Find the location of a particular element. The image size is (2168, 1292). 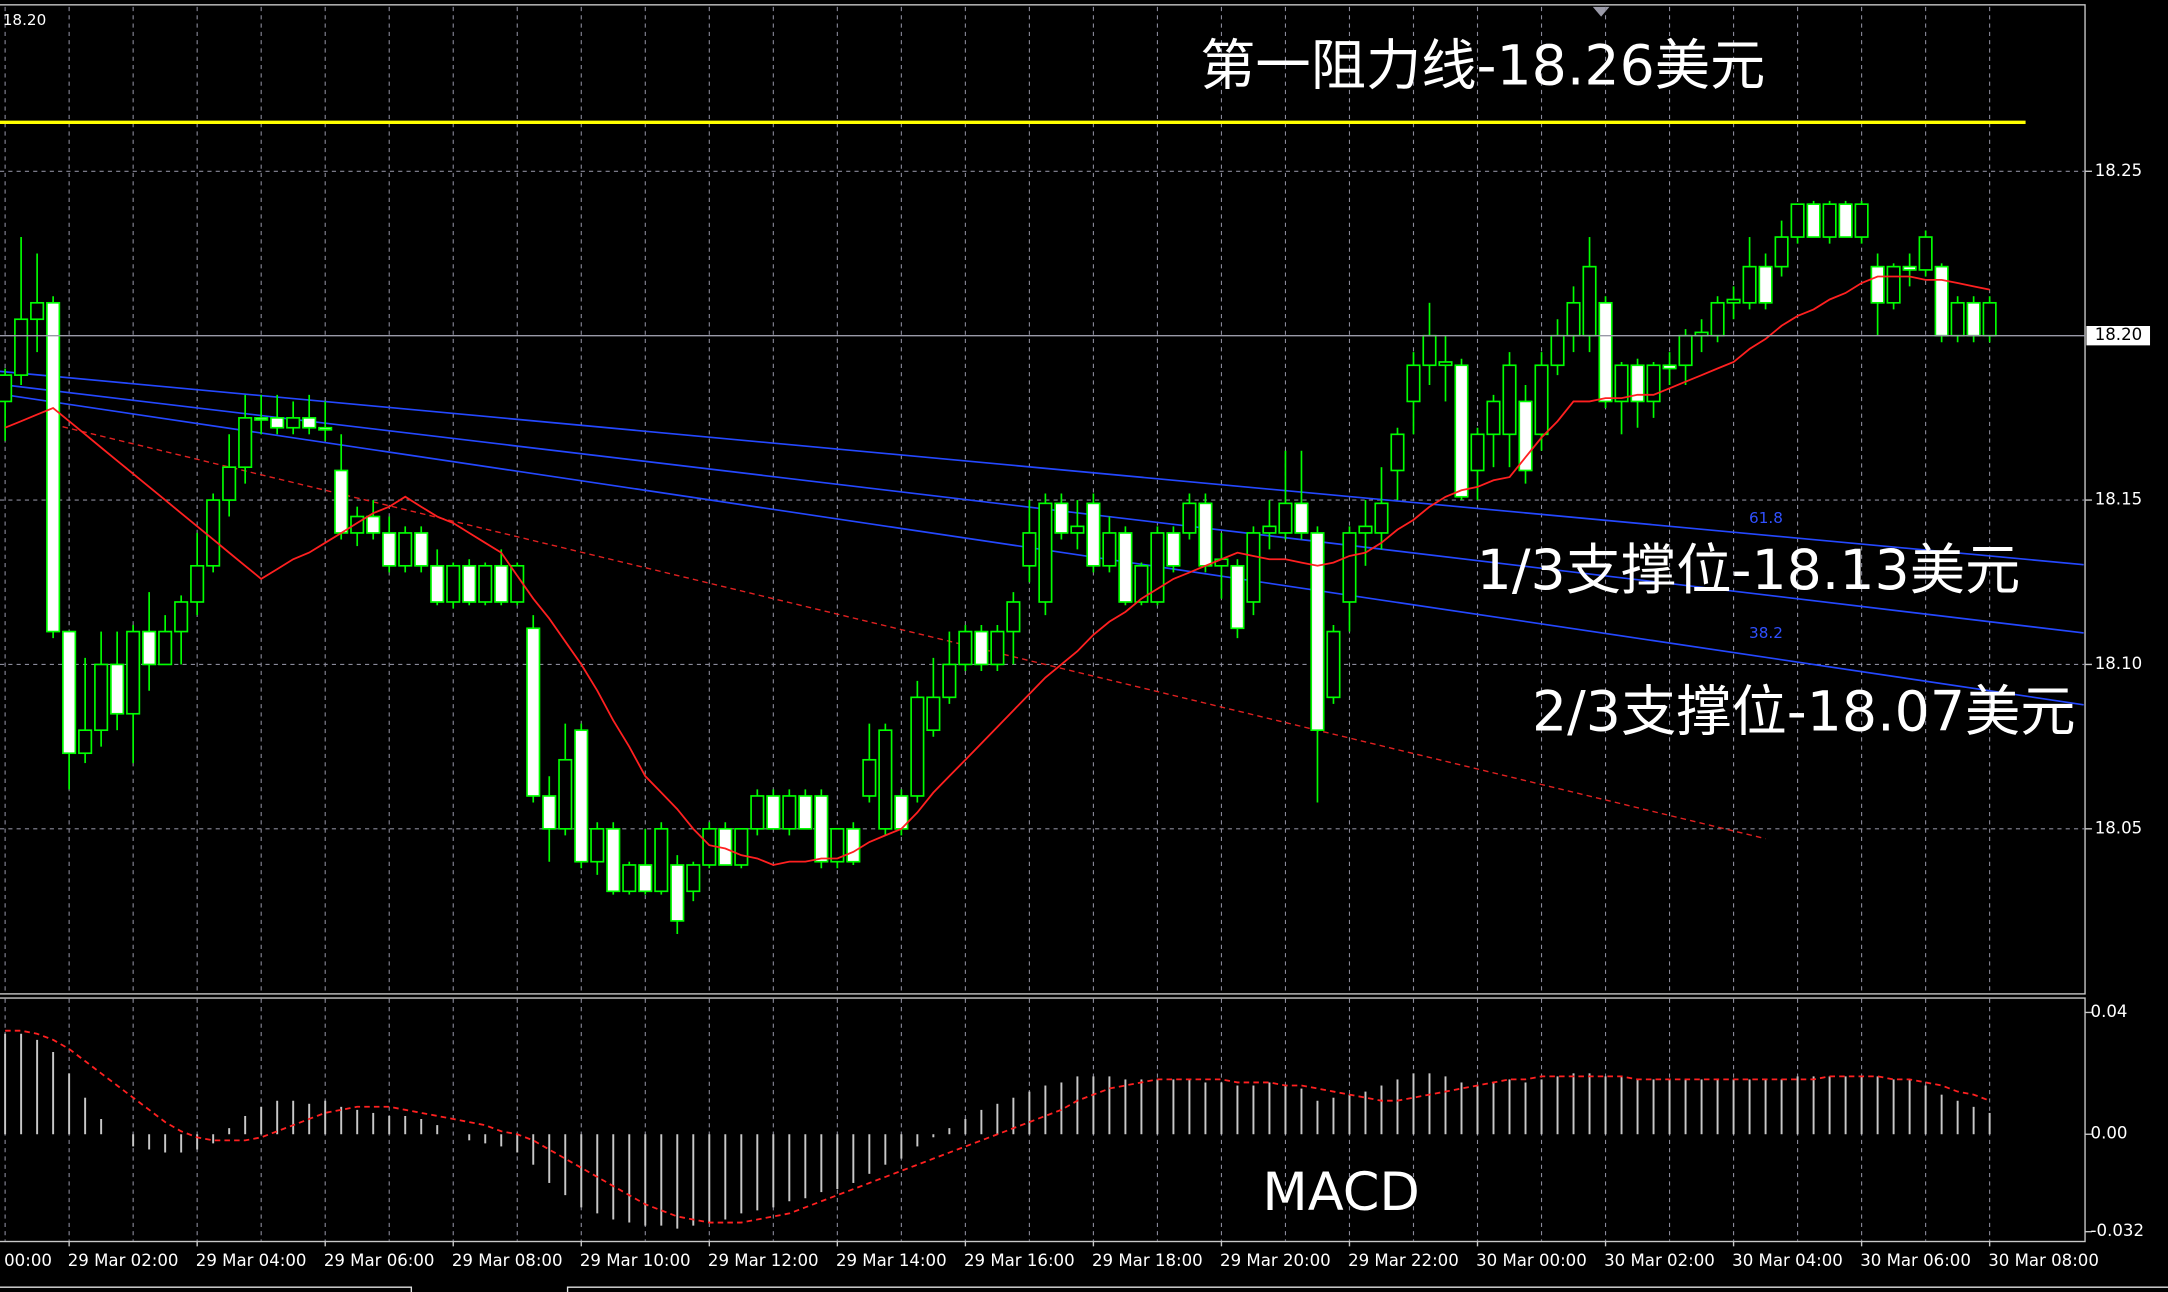

macd-title: MACD is located at coordinates (1340, 1192).